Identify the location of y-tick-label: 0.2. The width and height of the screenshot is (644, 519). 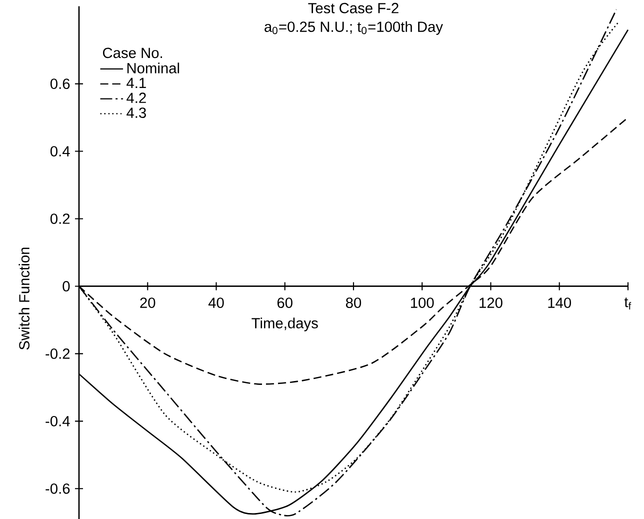
(60, 219).